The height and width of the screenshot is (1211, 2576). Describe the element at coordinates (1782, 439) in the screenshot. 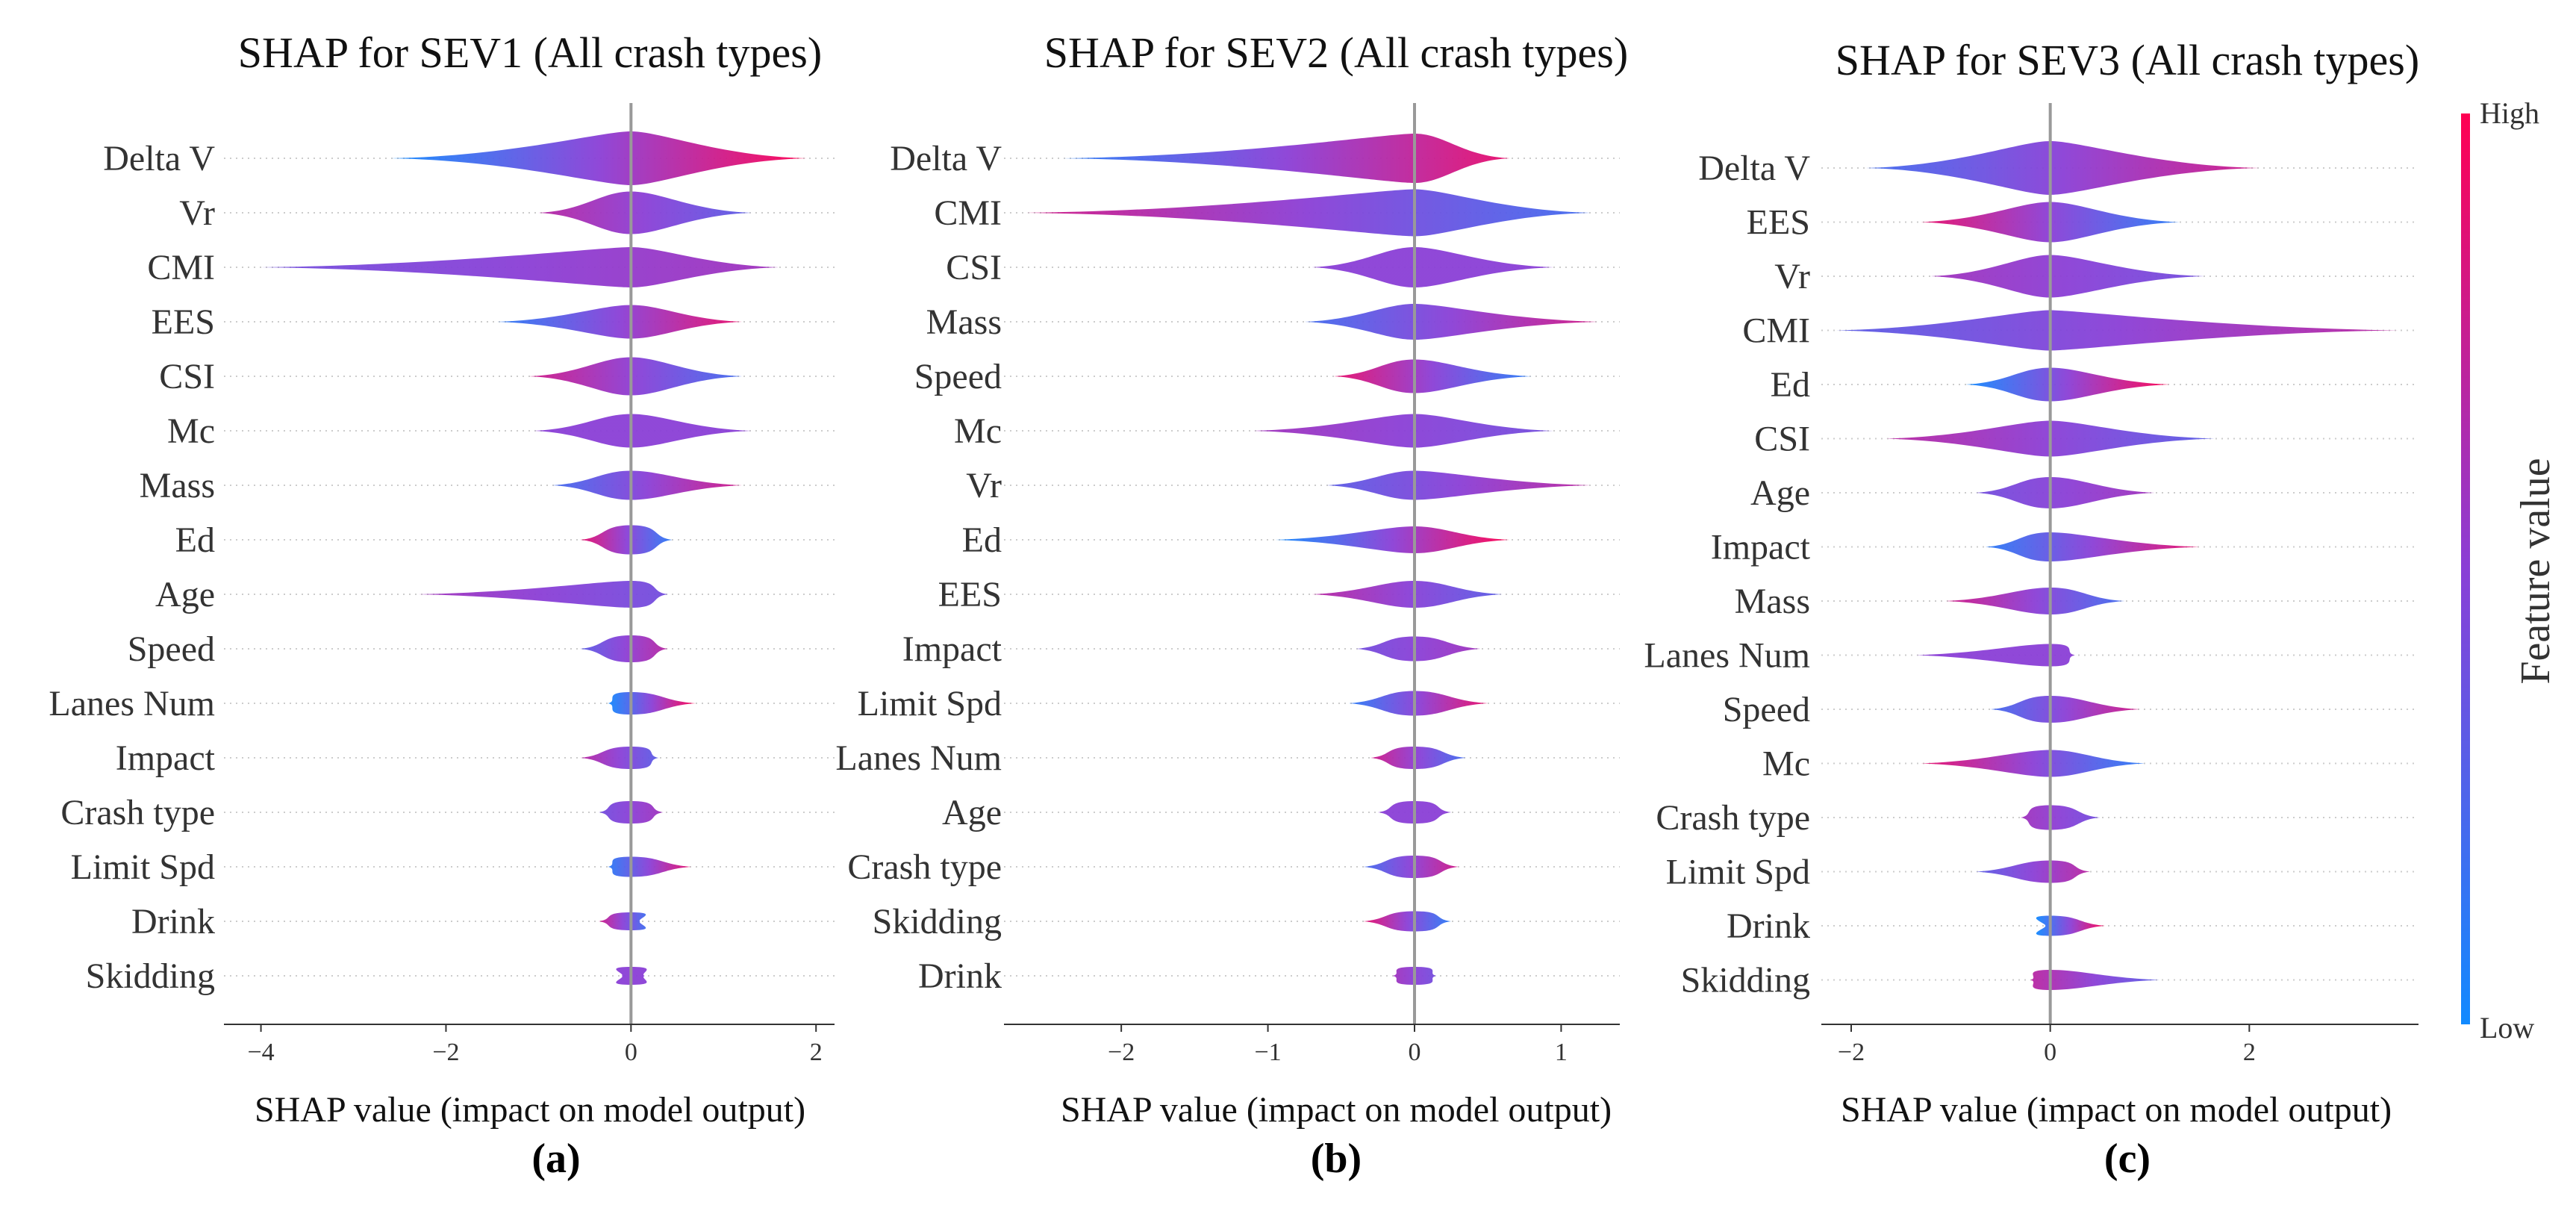

I see `feature-label-6: CSI` at that location.